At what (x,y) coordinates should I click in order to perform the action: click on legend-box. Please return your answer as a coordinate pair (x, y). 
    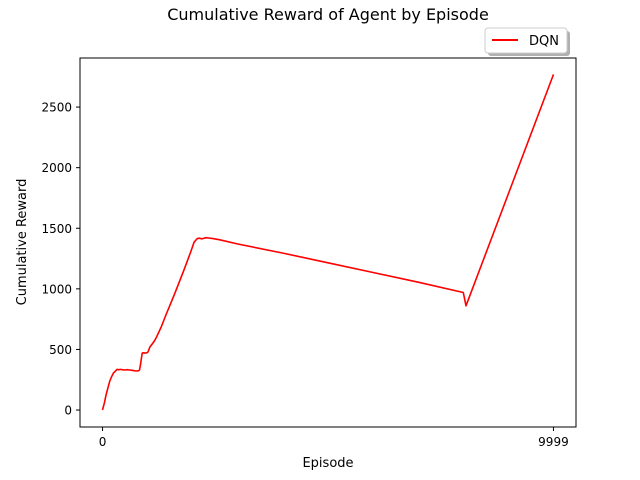
    Looking at the image, I should click on (526, 40).